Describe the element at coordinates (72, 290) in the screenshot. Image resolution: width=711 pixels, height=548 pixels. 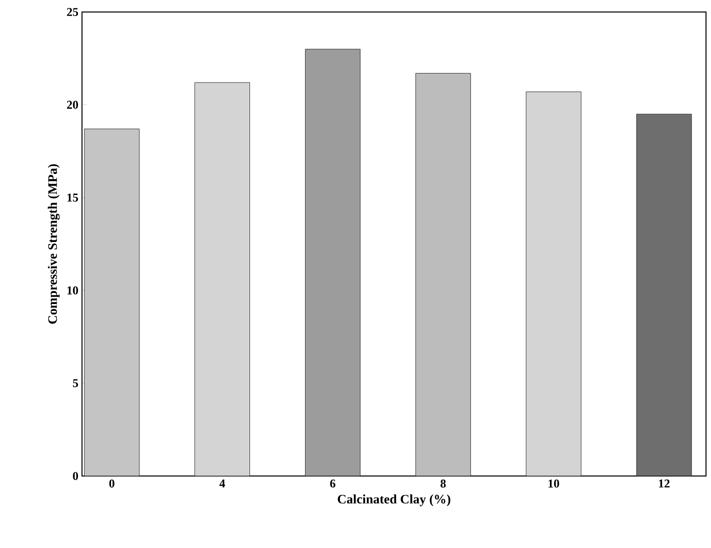
I see `y-tick-label: 10` at that location.